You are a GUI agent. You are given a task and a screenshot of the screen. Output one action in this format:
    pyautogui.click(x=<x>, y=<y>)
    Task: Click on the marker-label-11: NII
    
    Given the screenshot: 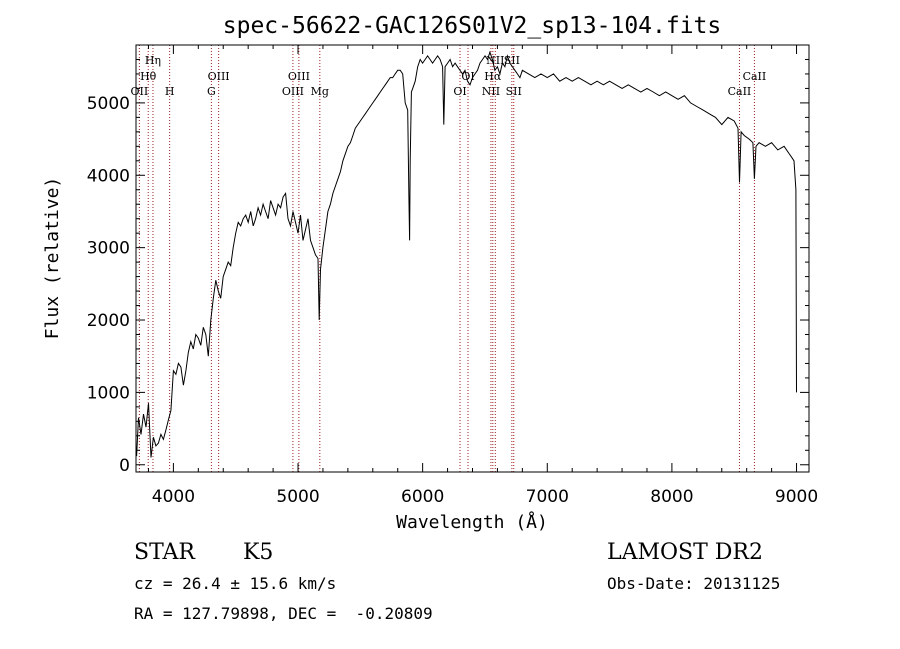 What is the action you would take?
    pyautogui.click(x=491, y=91)
    